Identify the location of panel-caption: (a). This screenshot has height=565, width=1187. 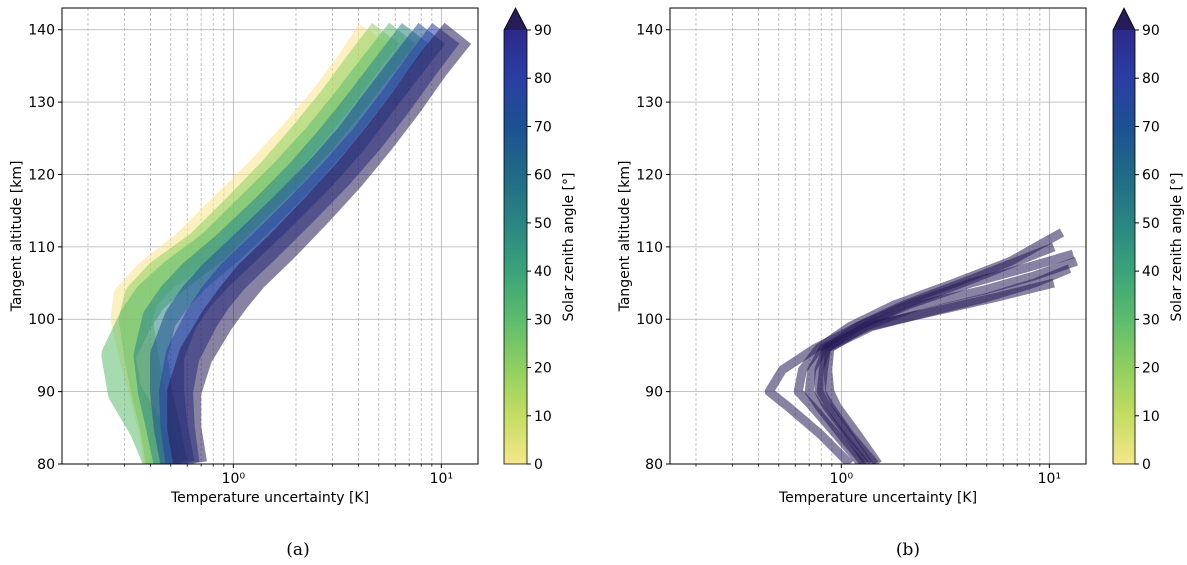
(297, 550).